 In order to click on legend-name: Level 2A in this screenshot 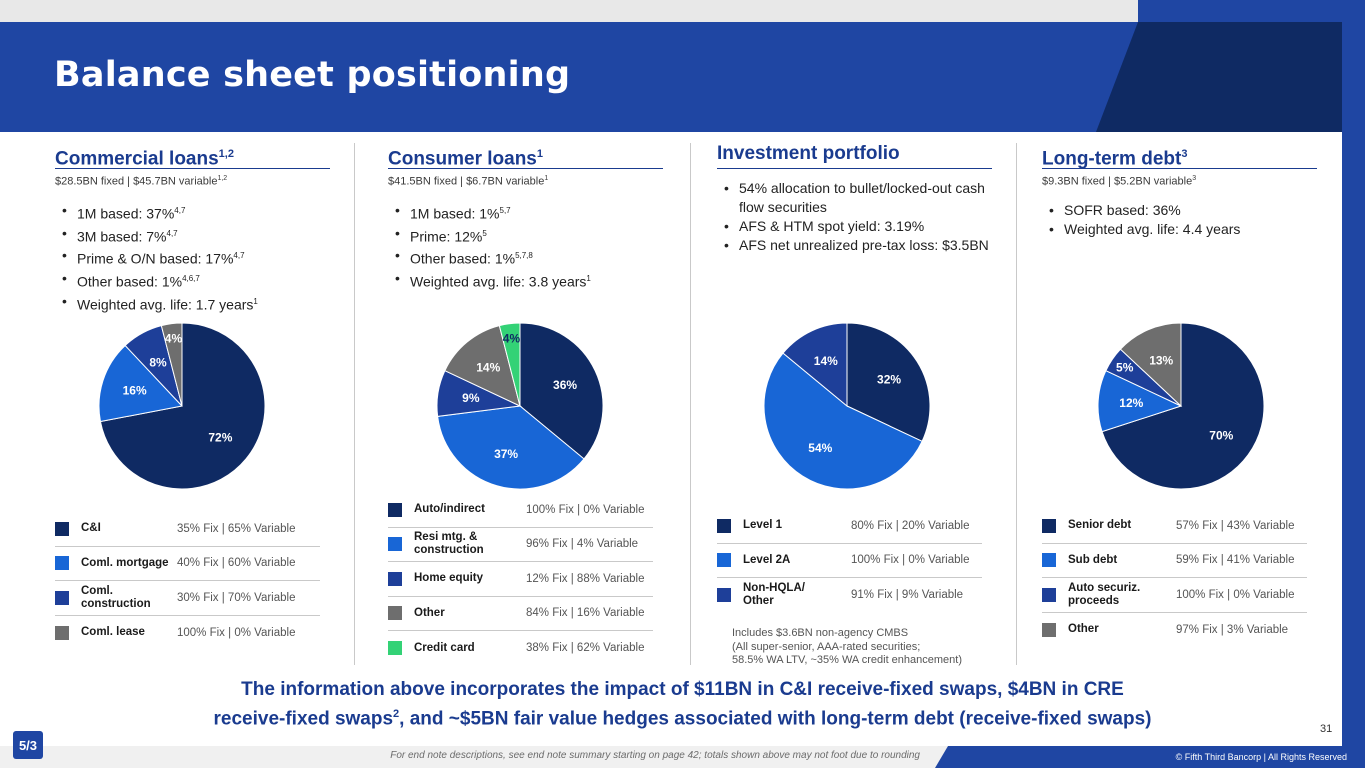, I will do `click(767, 559)`.